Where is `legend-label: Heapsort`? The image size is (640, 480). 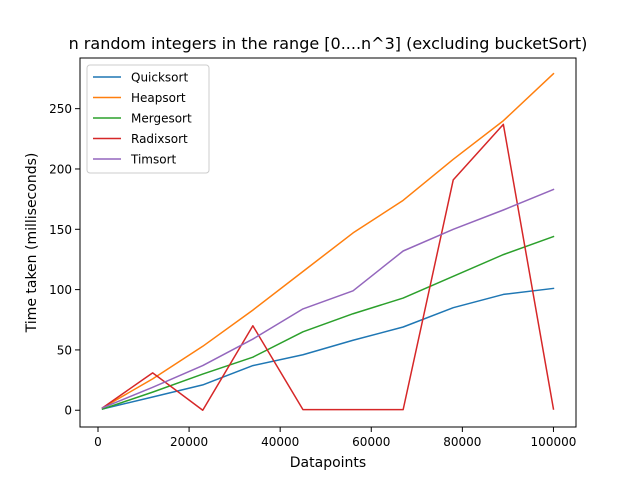 legend-label: Heapsort is located at coordinates (158, 98).